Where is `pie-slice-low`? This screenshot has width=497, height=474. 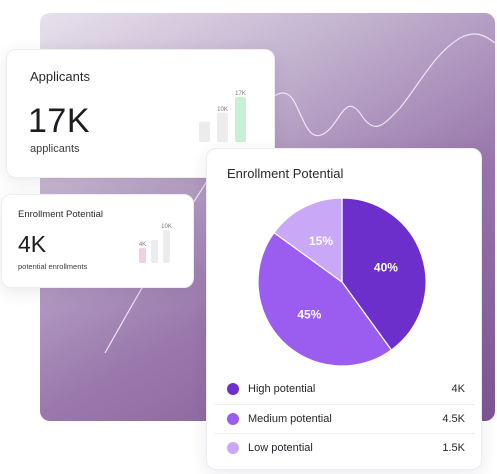
pie-slice-low is located at coordinates (308, 240).